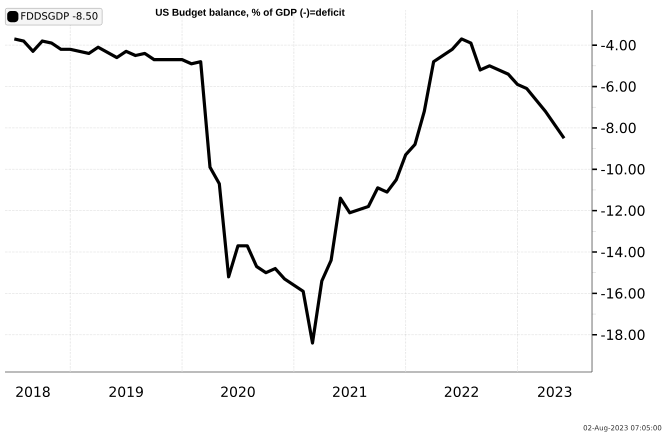  I want to click on chart-title: US Budget balance, % of GDP (-)=deficit, so click(250, 13).